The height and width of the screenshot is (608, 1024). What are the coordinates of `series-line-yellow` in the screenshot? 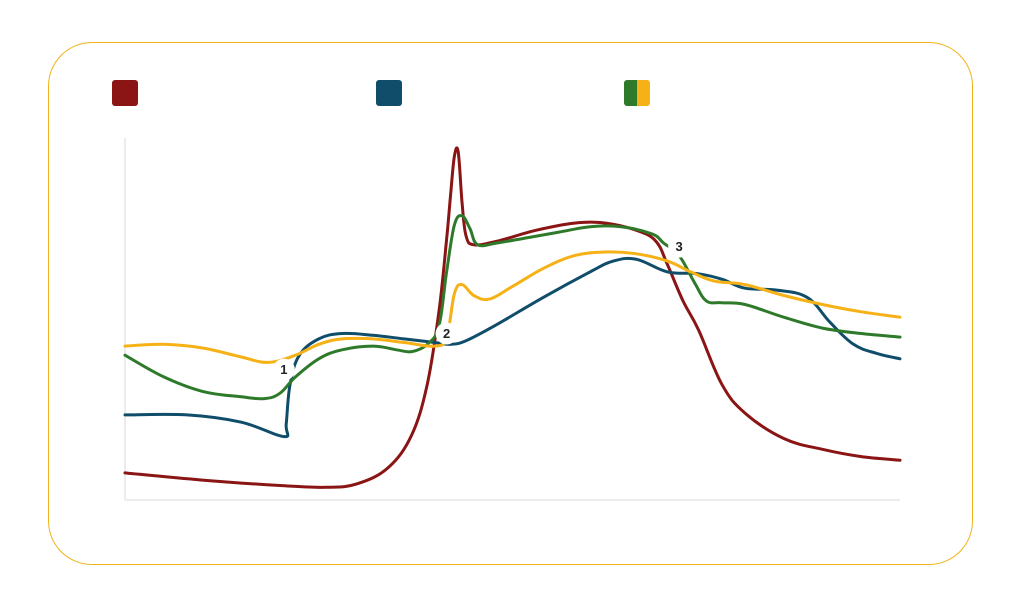 It's located at (512, 307).